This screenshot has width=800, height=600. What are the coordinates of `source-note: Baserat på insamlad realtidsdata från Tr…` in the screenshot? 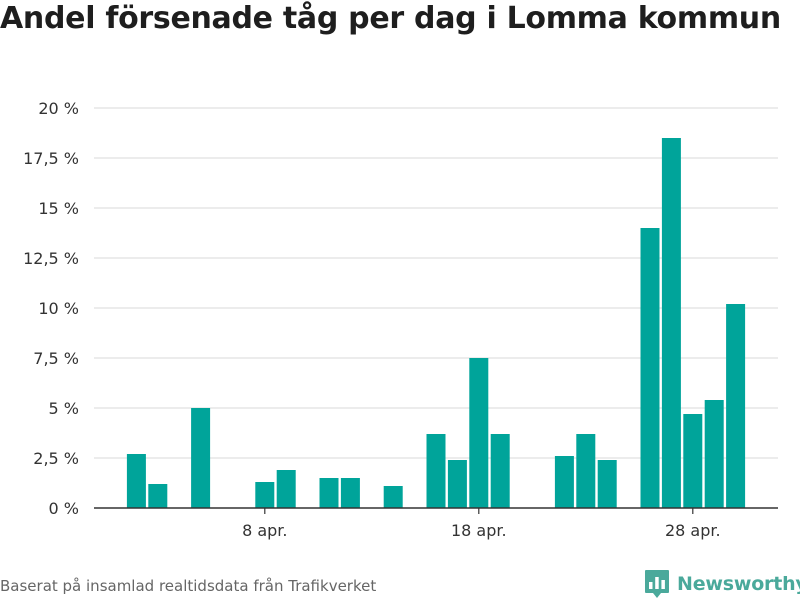 It's located at (188, 586).